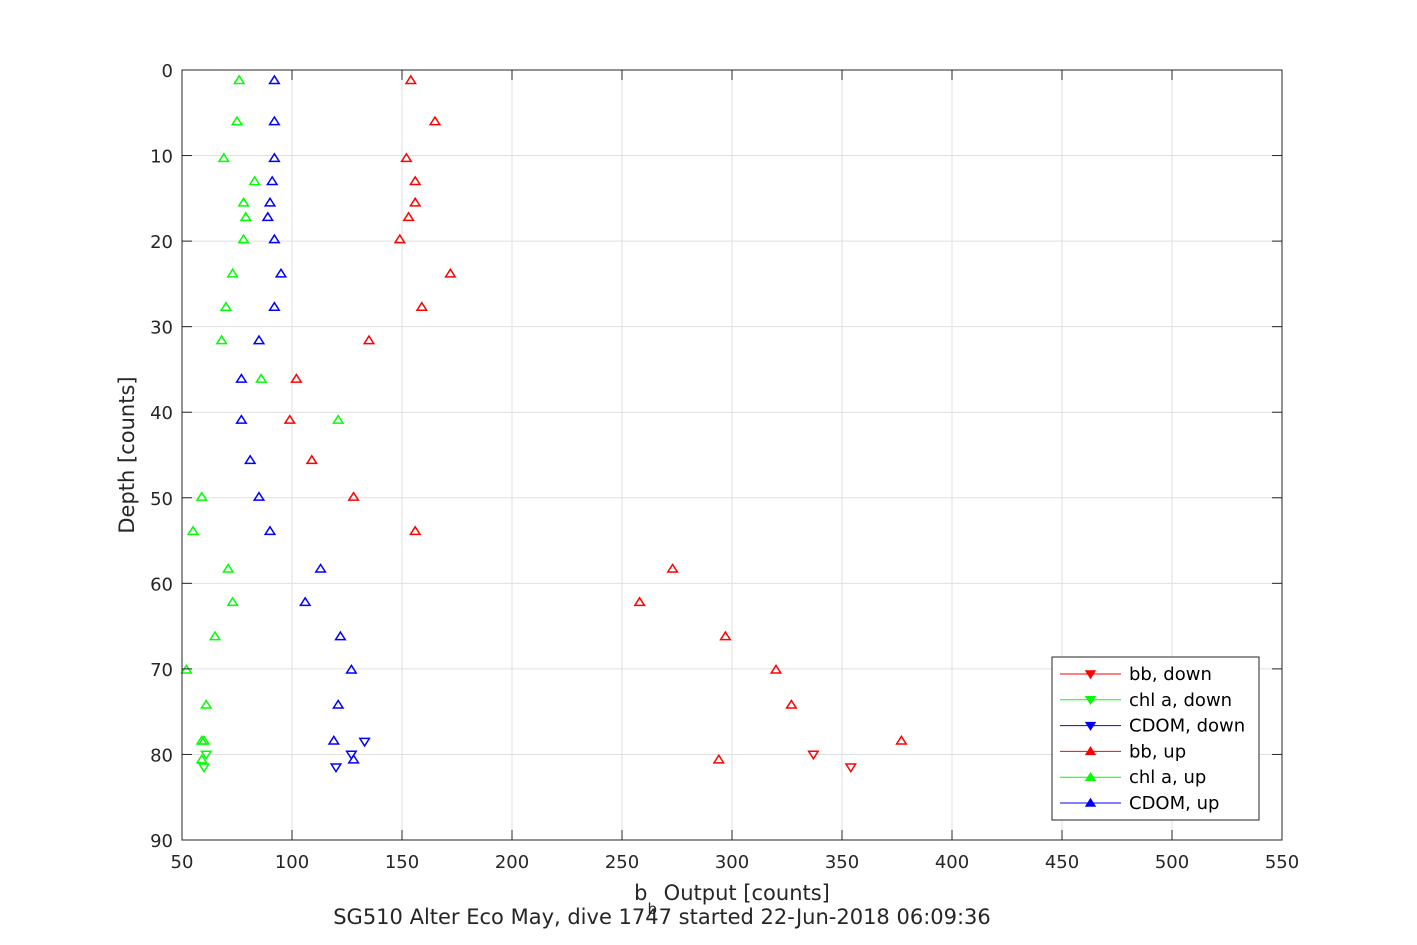  Describe the element at coordinates (1167, 777) in the screenshot. I see `legend-label: chl a, up` at that location.